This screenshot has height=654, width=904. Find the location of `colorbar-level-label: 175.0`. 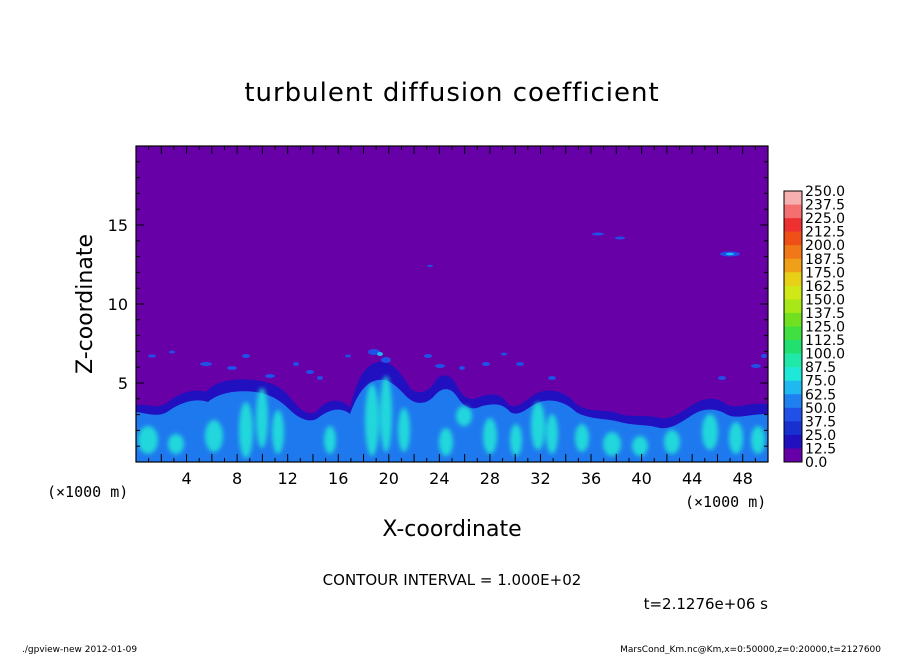

colorbar-level-label: 175.0 is located at coordinates (825, 273).